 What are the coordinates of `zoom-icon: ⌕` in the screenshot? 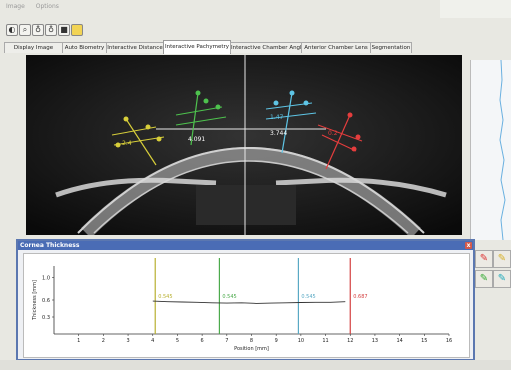 It's located at (25, 30).